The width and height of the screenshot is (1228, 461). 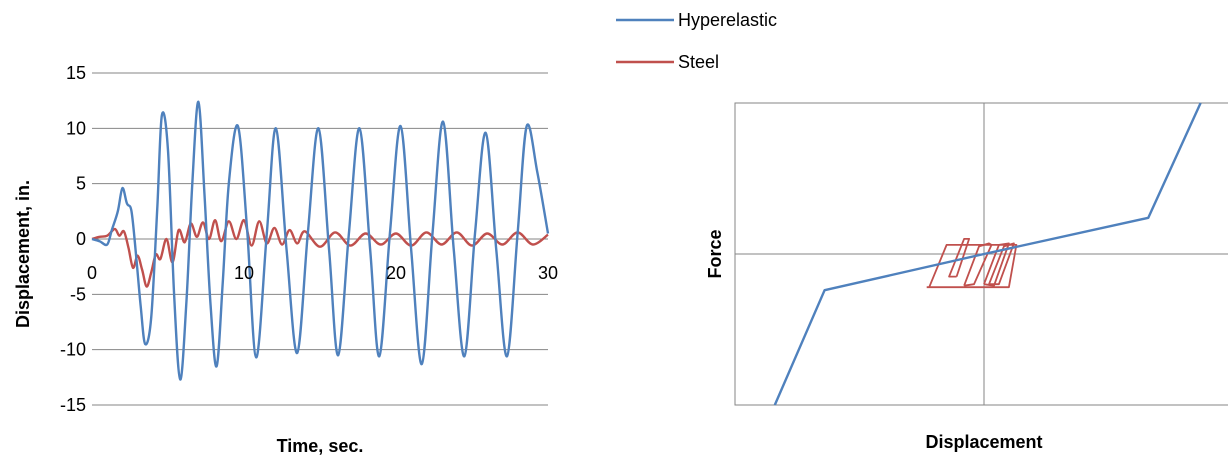 What do you see at coordinates (73, 350) in the screenshot?
I see `left-y-tick-label: -10` at bounding box center [73, 350].